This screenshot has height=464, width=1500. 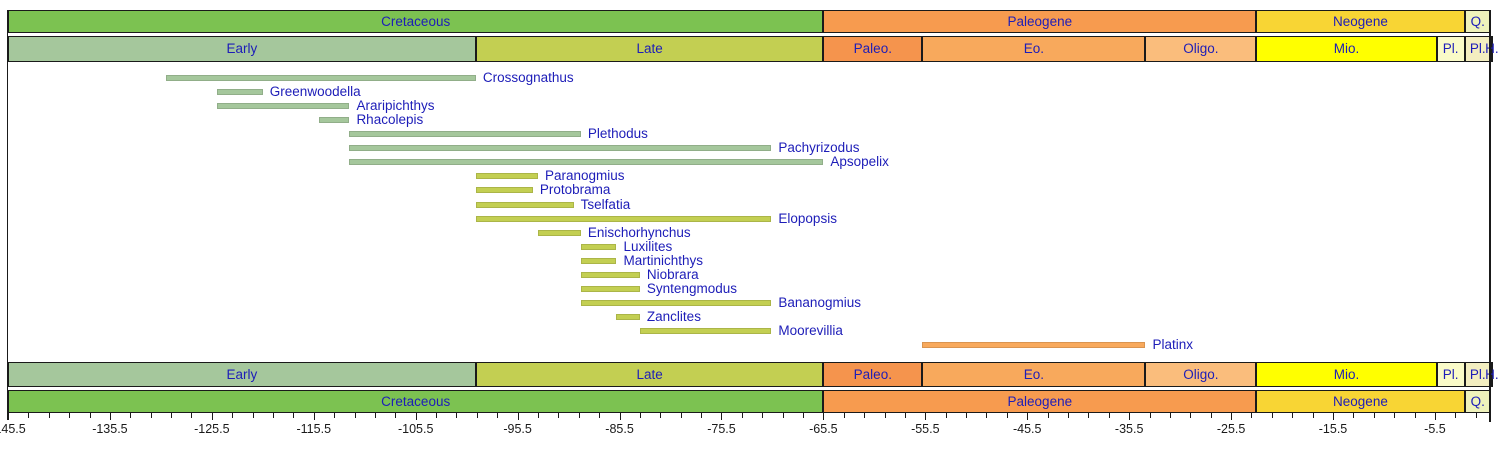 I want to click on bottom-epoch-band-label: Early, so click(x=242, y=374).